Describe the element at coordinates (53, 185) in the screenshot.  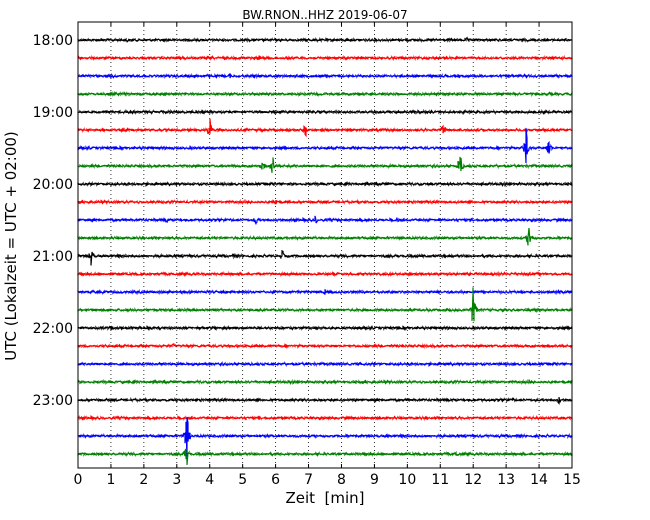
I see `y-tick-label: 20:00` at that location.